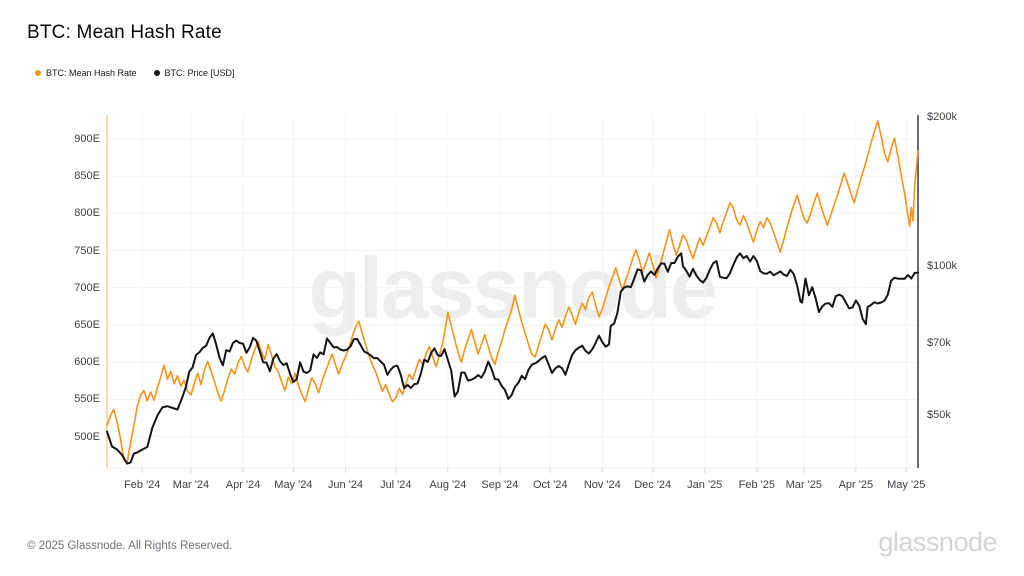 The image size is (1024, 576). What do you see at coordinates (156, 73) in the screenshot?
I see `price-color-dot-icon` at bounding box center [156, 73].